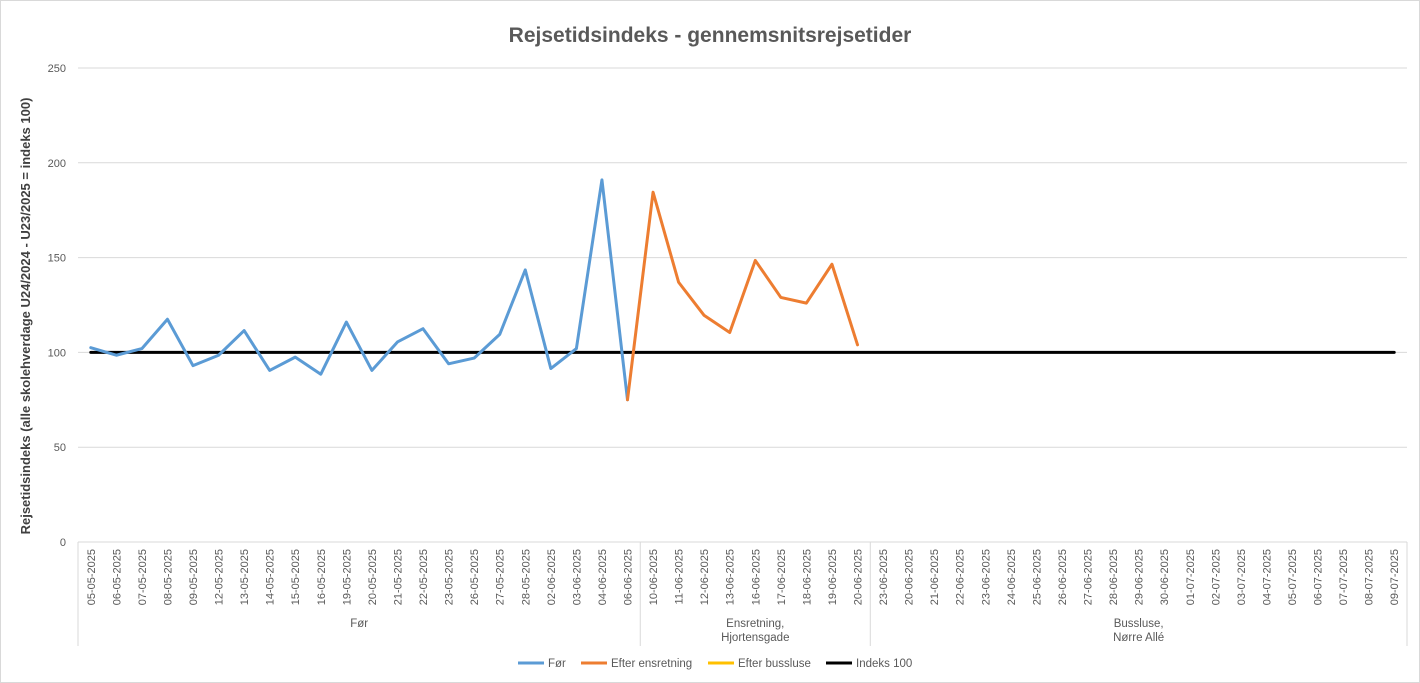 The width and height of the screenshot is (1420, 683). Describe the element at coordinates (271, 577) in the screenshot. I see `x-tick-label: 14-05-2025` at that location.